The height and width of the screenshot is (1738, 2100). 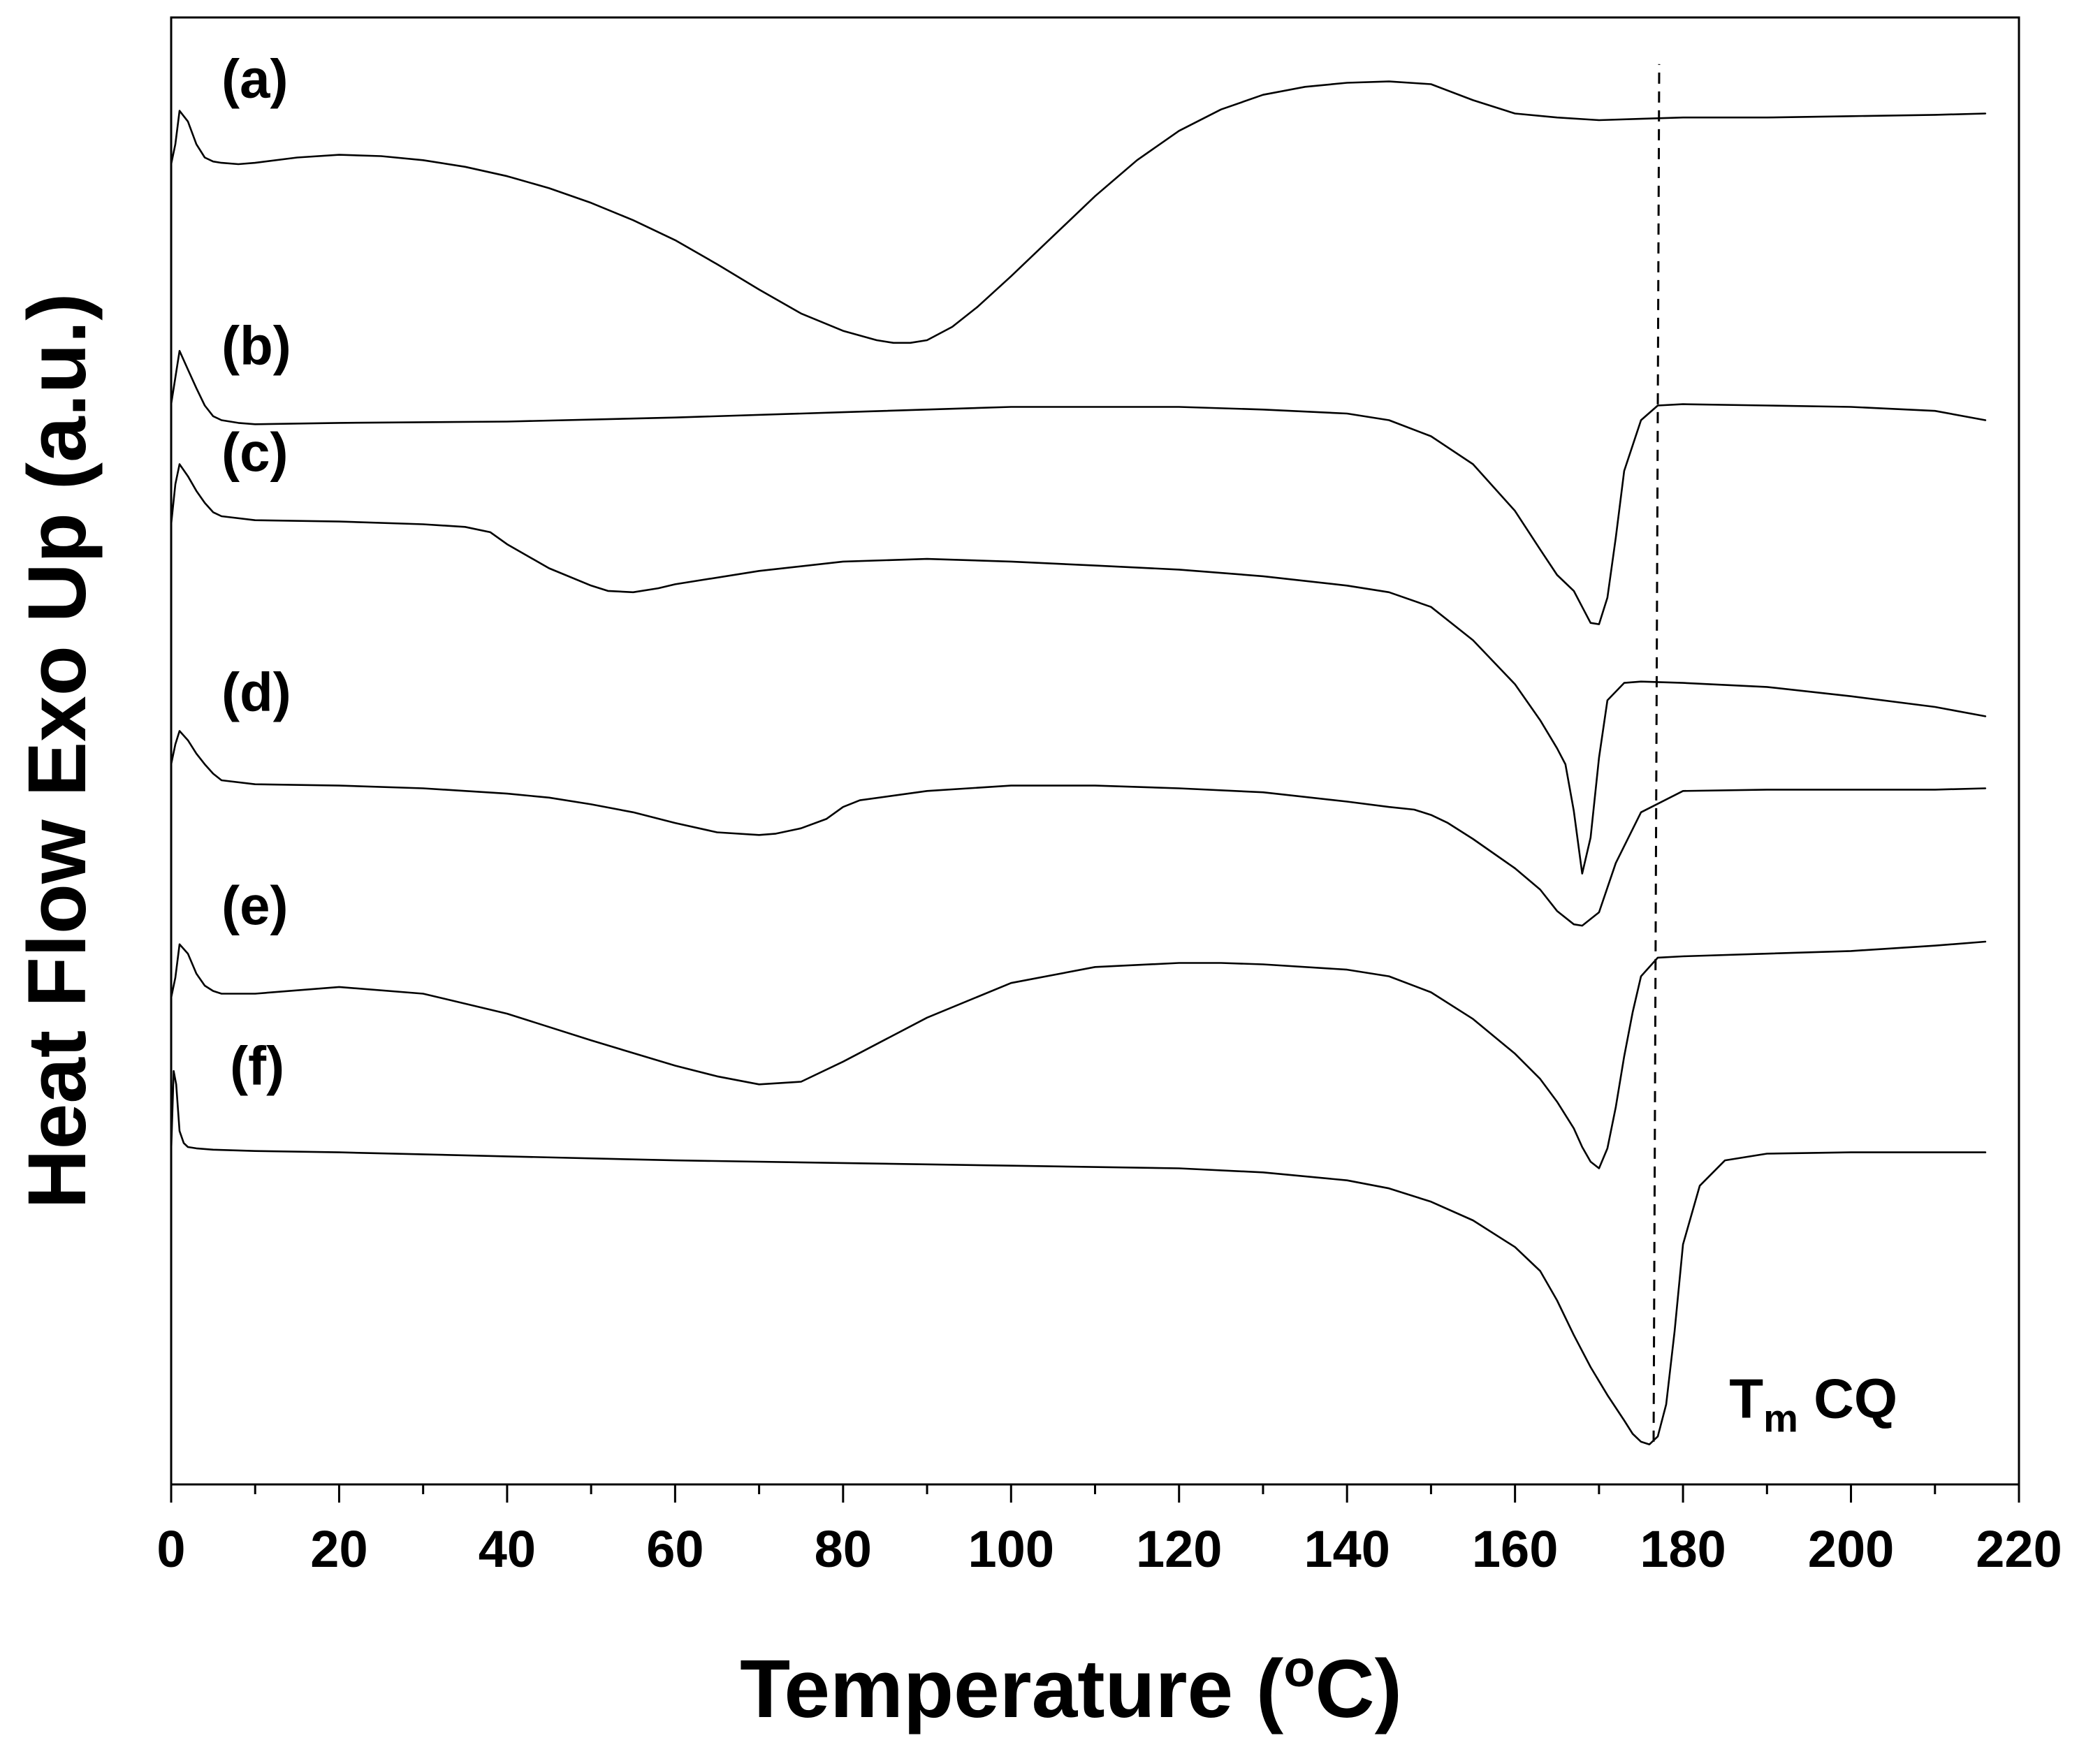 I want to click on curve-labels: (a) (b) (c) (d) (e) (f), so click(x=256, y=572).